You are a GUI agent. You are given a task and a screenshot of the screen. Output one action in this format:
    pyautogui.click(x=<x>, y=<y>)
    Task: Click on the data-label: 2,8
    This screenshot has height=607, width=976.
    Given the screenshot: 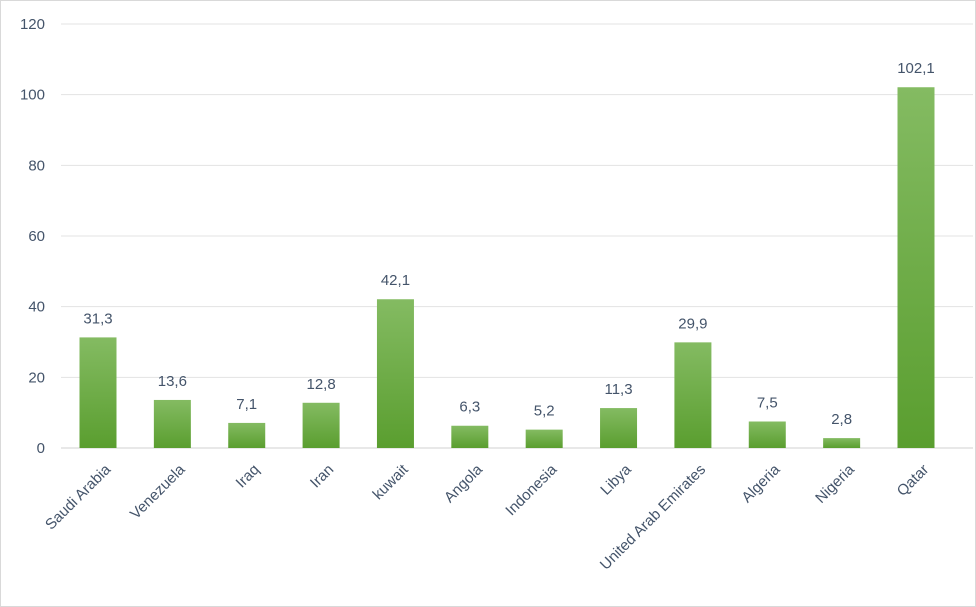 What is the action you would take?
    pyautogui.click(x=841, y=419)
    